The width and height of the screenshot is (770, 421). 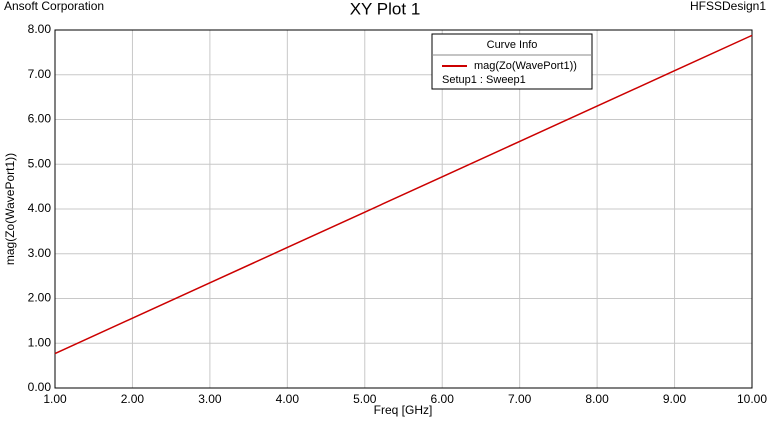 I want to click on header-left: Ansoft Corporation, so click(x=54, y=6).